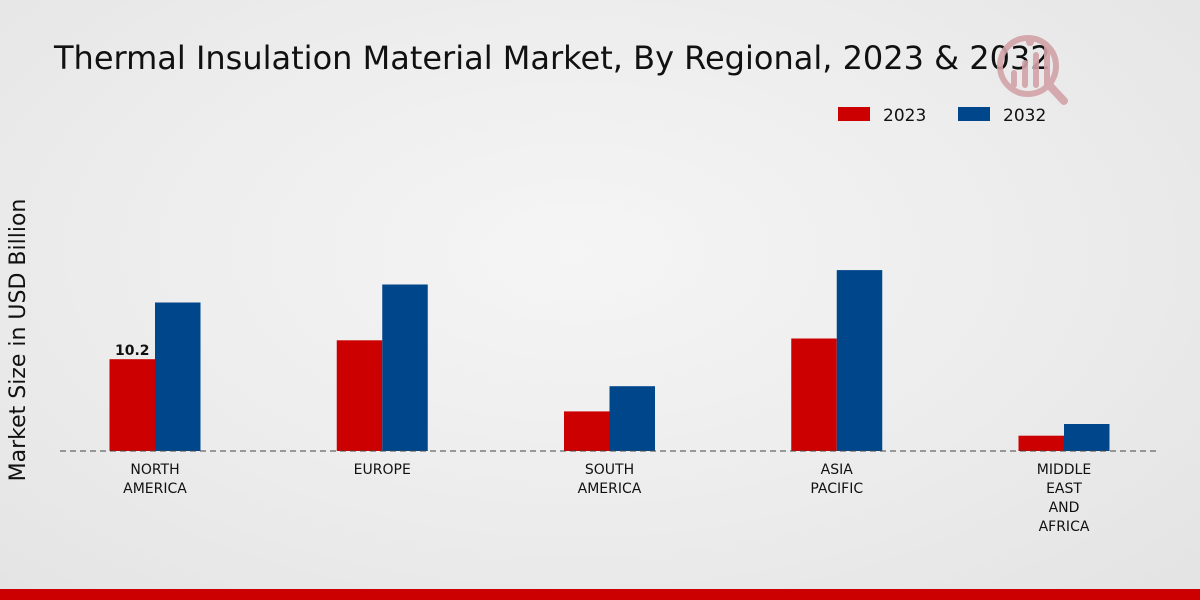  I want to click on bar-europe-2023, so click(359, 395).